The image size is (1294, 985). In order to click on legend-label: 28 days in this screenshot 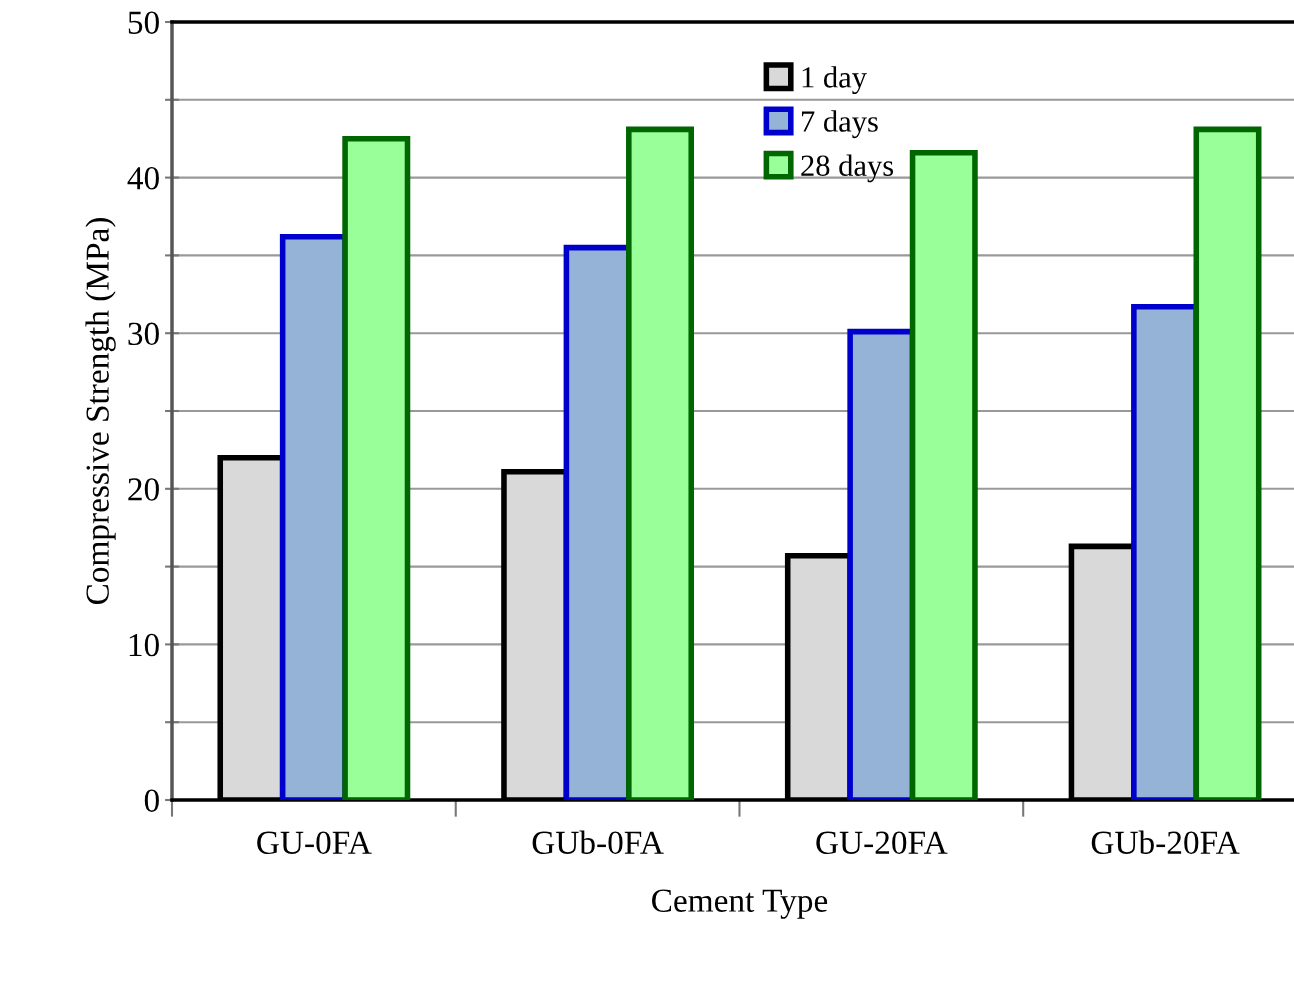, I will do `click(847, 168)`.